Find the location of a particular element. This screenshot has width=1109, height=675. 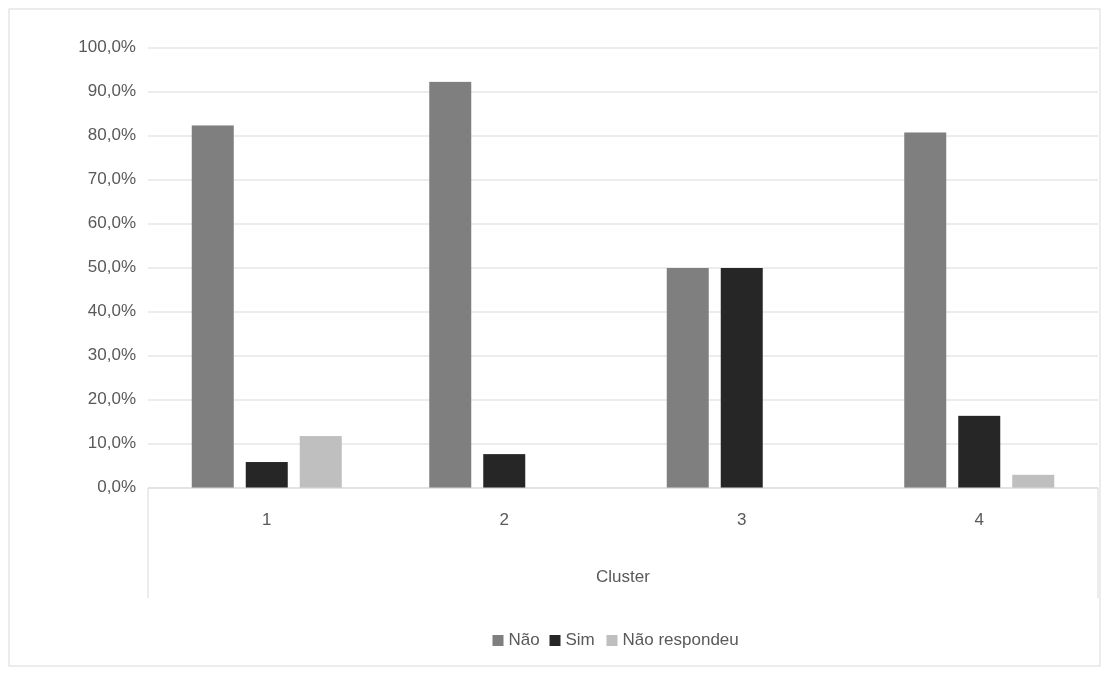

y-tick-label: 100,0% is located at coordinates (107, 47).